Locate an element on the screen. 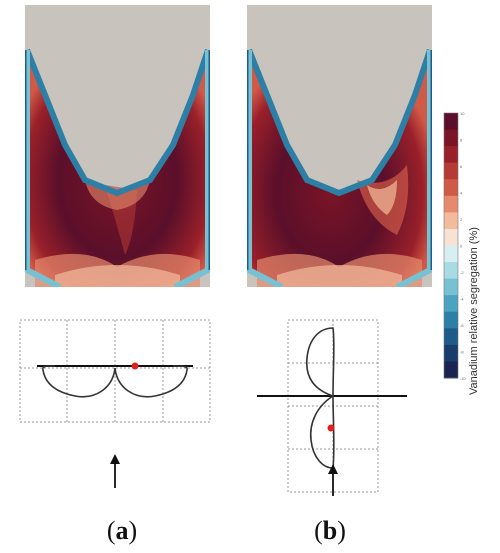 The height and width of the screenshot is (553, 500). colorbar-tick-label: 0 is located at coordinates (461, 246).